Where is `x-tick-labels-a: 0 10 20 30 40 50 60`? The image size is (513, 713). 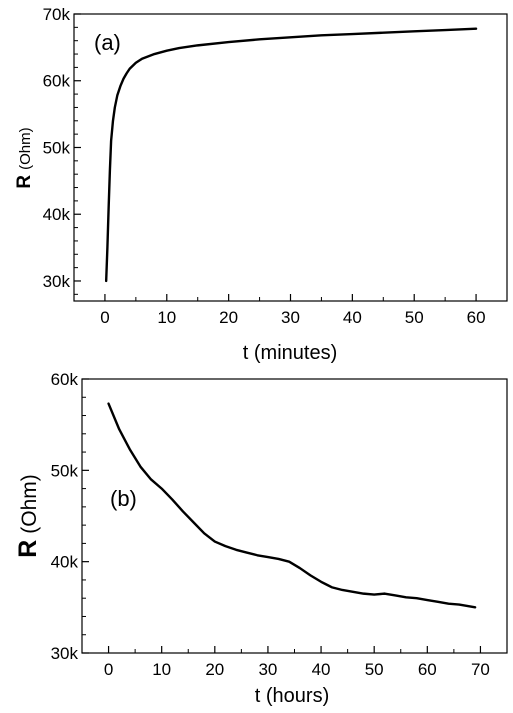
x-tick-labels-a: 0 10 20 30 40 50 60 is located at coordinates (292, 317).